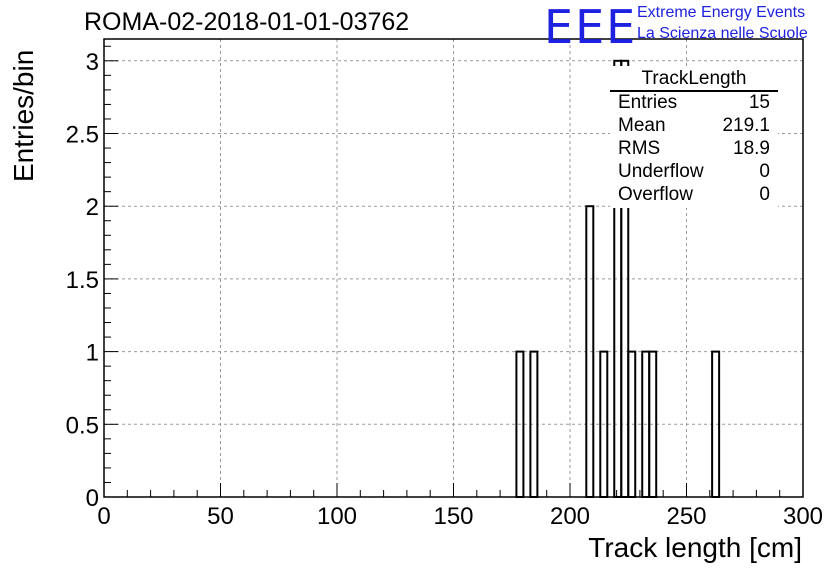 This screenshot has width=836, height=572. I want to click on y-tick-label: 0.5, so click(82, 425).